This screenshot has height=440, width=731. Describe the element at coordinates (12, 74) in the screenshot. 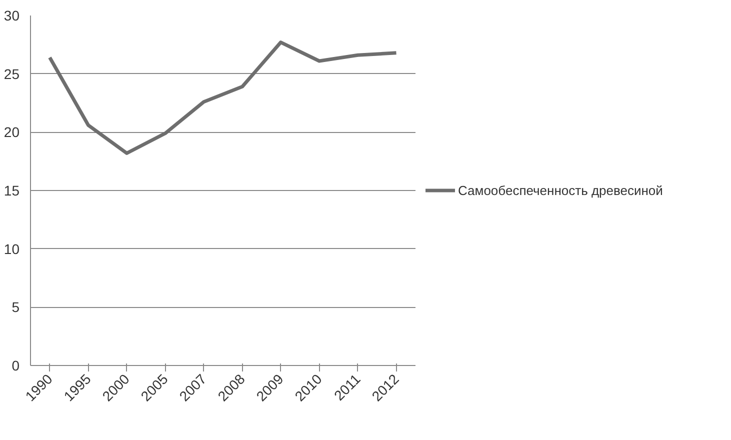

I see `y-tick-label: 25` at that location.